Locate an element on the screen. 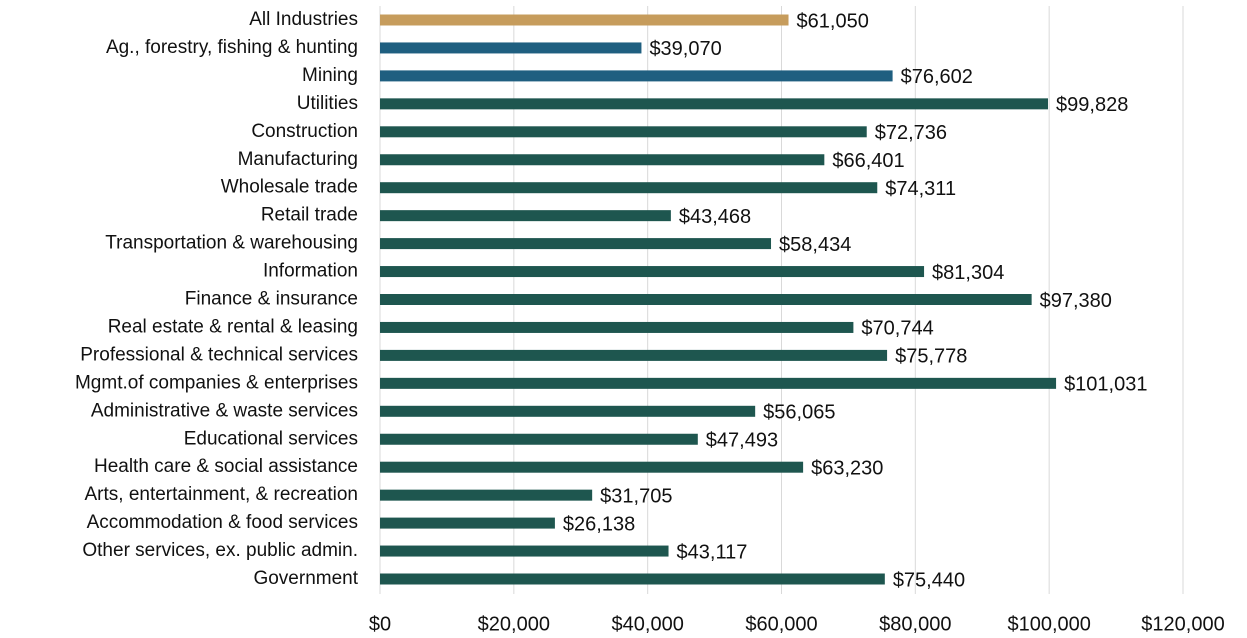 Image resolution: width=1247 pixels, height=638 pixels. category-label: Information is located at coordinates (310, 271).